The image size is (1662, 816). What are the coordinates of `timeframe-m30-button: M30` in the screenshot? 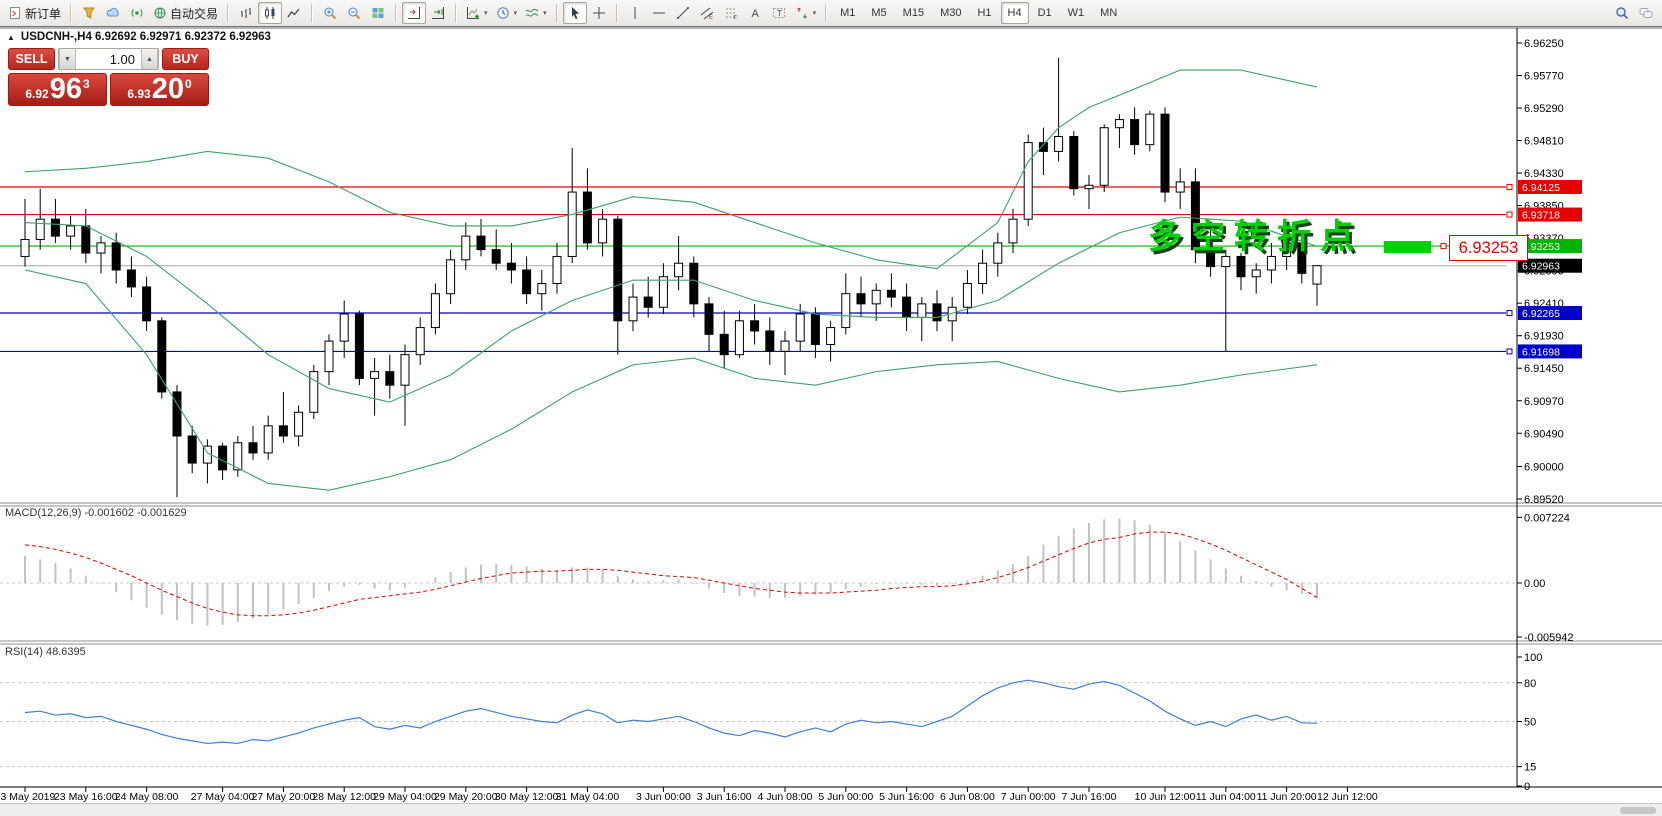 It's located at (951, 13).